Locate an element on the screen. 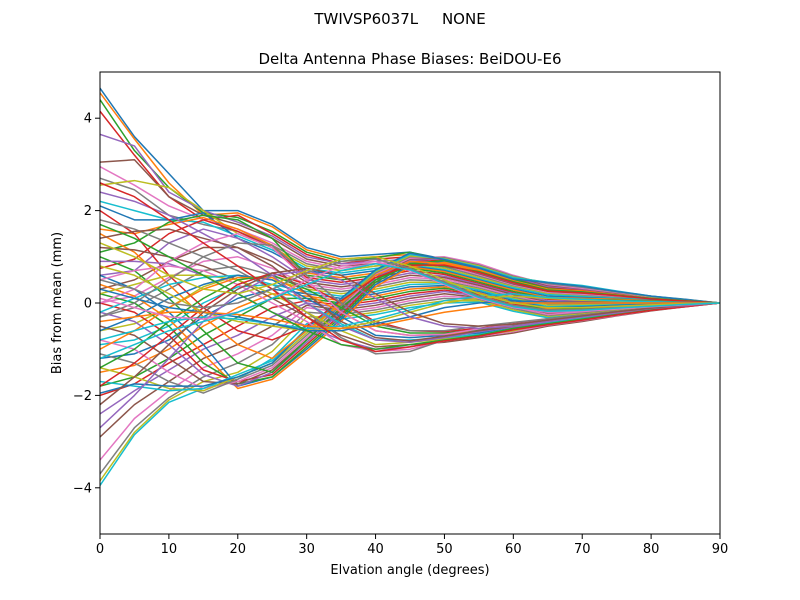 This screenshot has width=800, height=600. x-axis: 0 10 20 30 40 50 60 70 80 90 is located at coordinates (412, 545).